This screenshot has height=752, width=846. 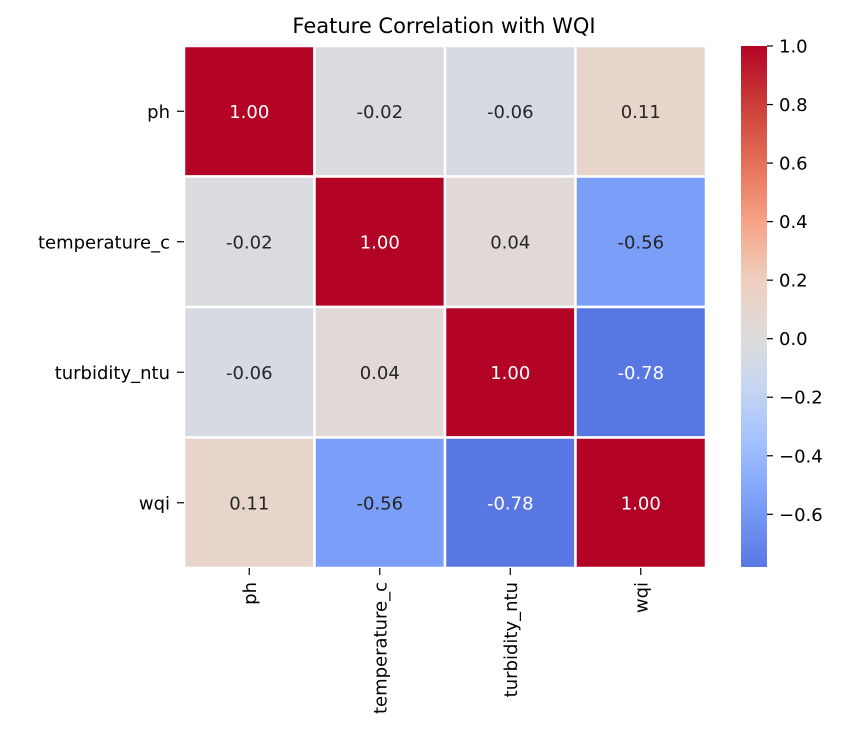 I want to click on colorbar-tick-label: 0.0, so click(x=793, y=339).